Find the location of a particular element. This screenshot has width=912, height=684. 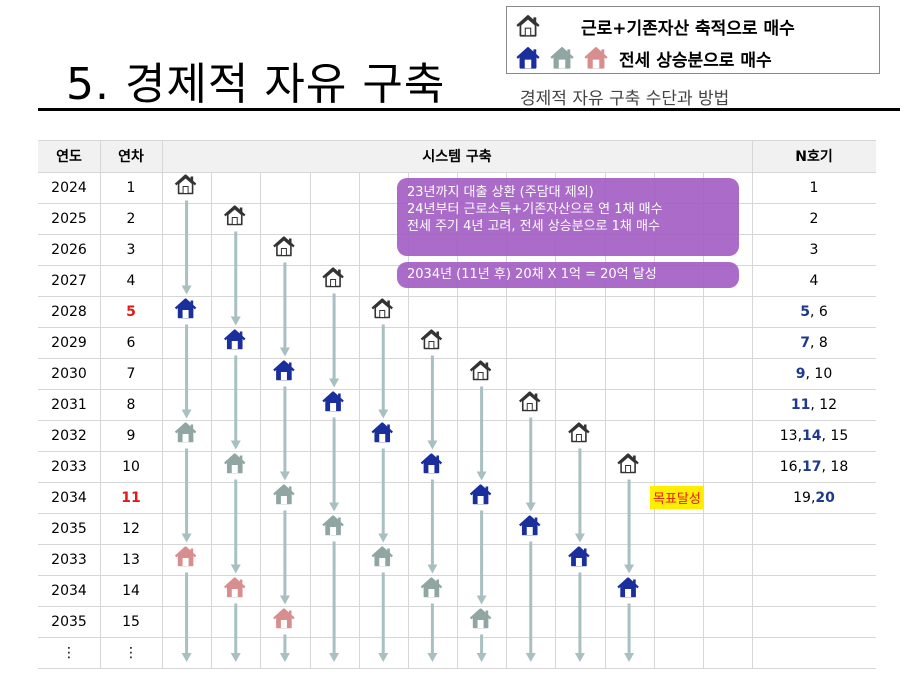

plan-line-1: 23년까지 대출 상환 (주담대 제외) is located at coordinates (500, 192).